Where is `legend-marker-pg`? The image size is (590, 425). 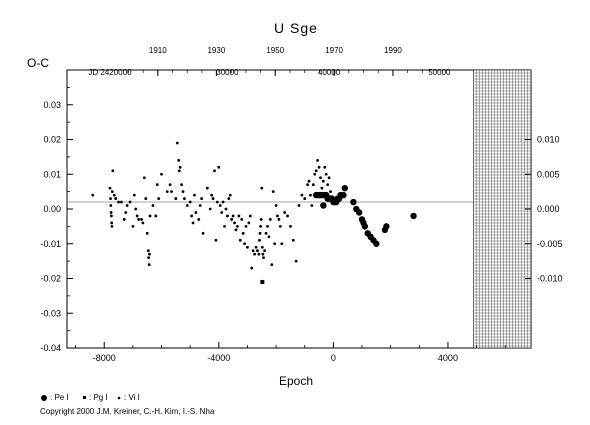
legend-marker-pg is located at coordinates (84, 397).